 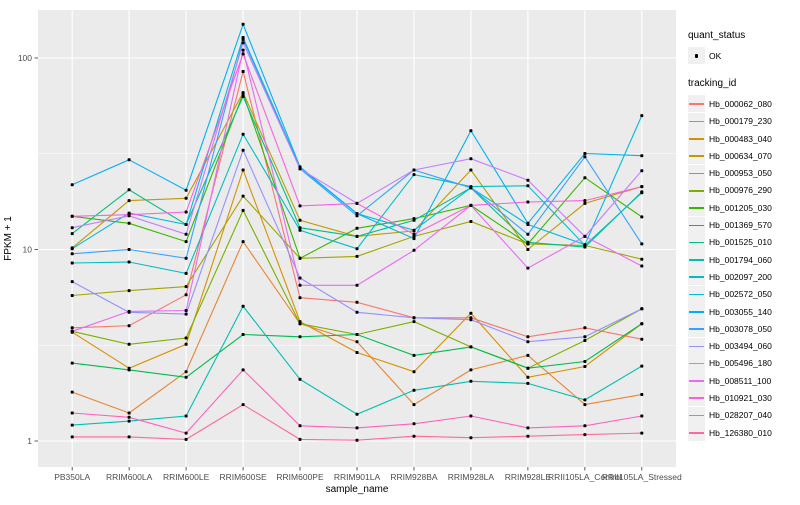 What do you see at coordinates (744, 415) in the screenshot?
I see `legend-entry: Hb_028207_040` at bounding box center [744, 415].